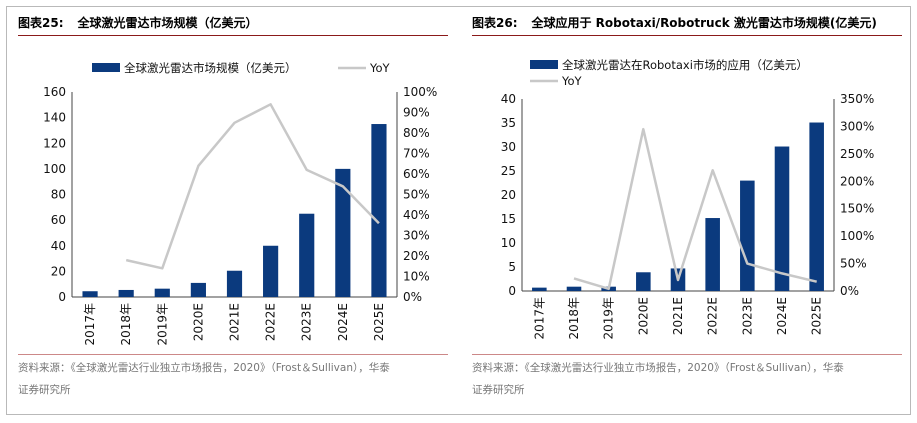 This screenshot has width=917, height=423. What do you see at coordinates (508, 219) in the screenshot?
I see `y-tick-label: 15` at bounding box center [508, 219].